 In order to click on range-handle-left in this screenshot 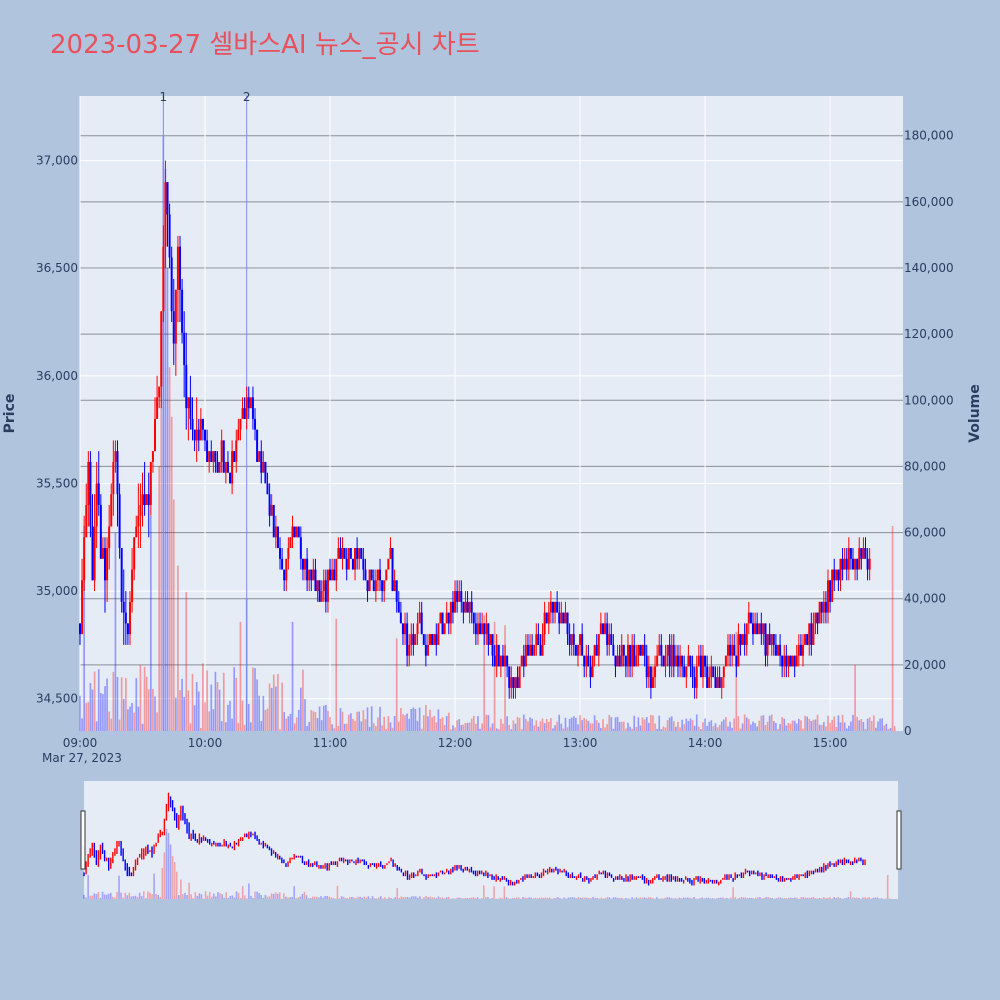, I will do `click(83, 840)`.